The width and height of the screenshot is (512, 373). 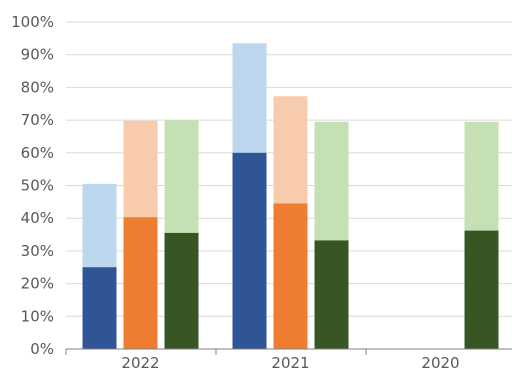 I want to click on x-category-label: 2020, so click(x=440, y=363).